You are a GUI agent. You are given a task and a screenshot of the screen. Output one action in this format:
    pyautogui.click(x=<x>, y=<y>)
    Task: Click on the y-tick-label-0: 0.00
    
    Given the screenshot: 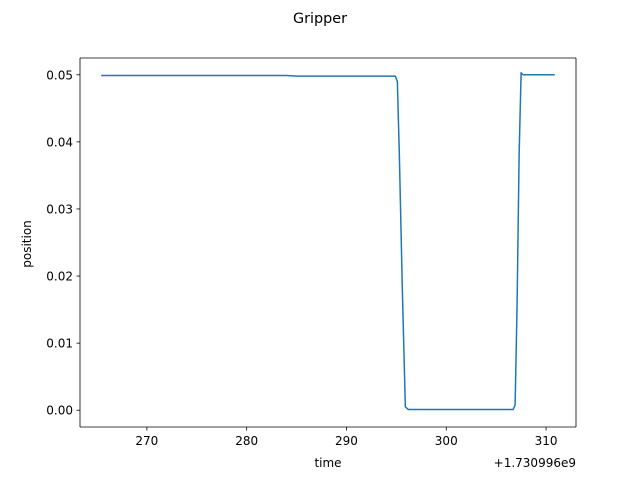 What is the action you would take?
    pyautogui.click(x=59, y=411)
    